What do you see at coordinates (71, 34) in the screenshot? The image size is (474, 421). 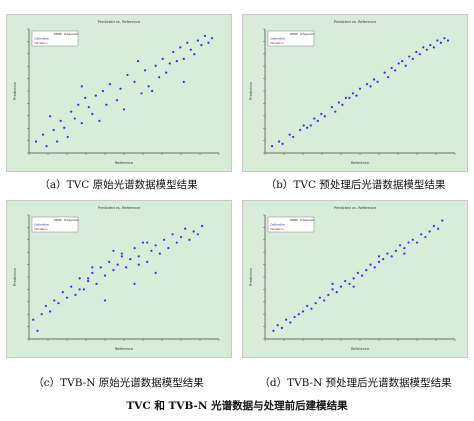 I see `legend-header-r2: R-Squared` at bounding box center [71, 34].